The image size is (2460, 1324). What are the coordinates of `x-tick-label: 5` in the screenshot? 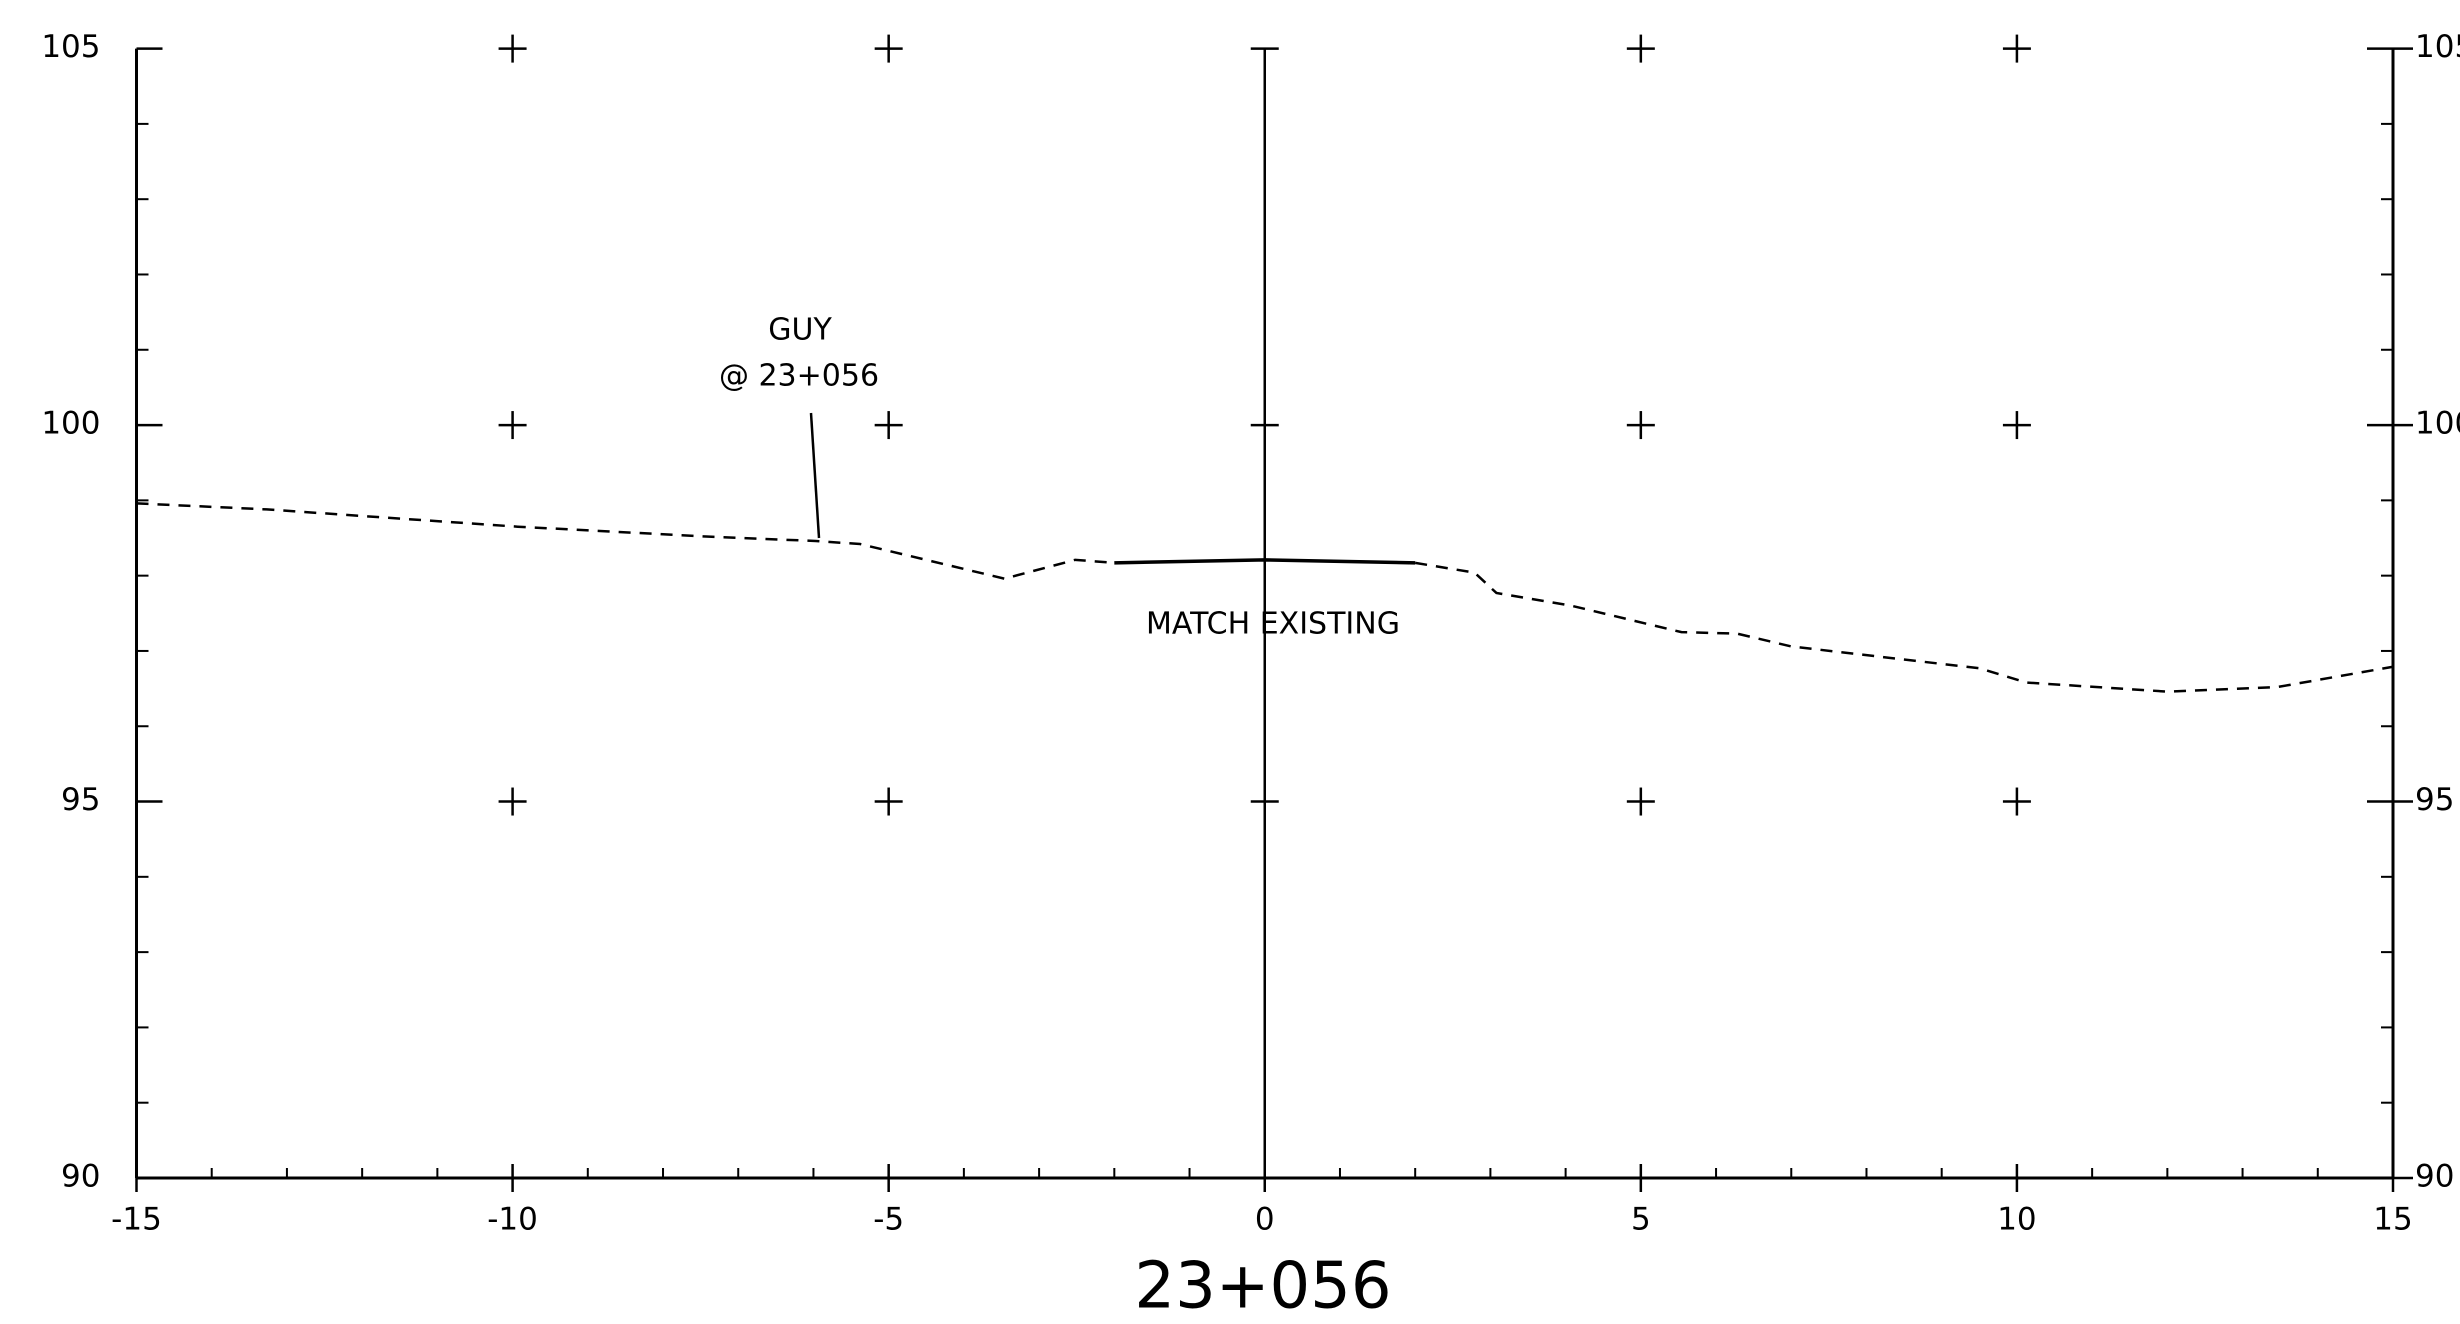 It's located at (1641, 1220).